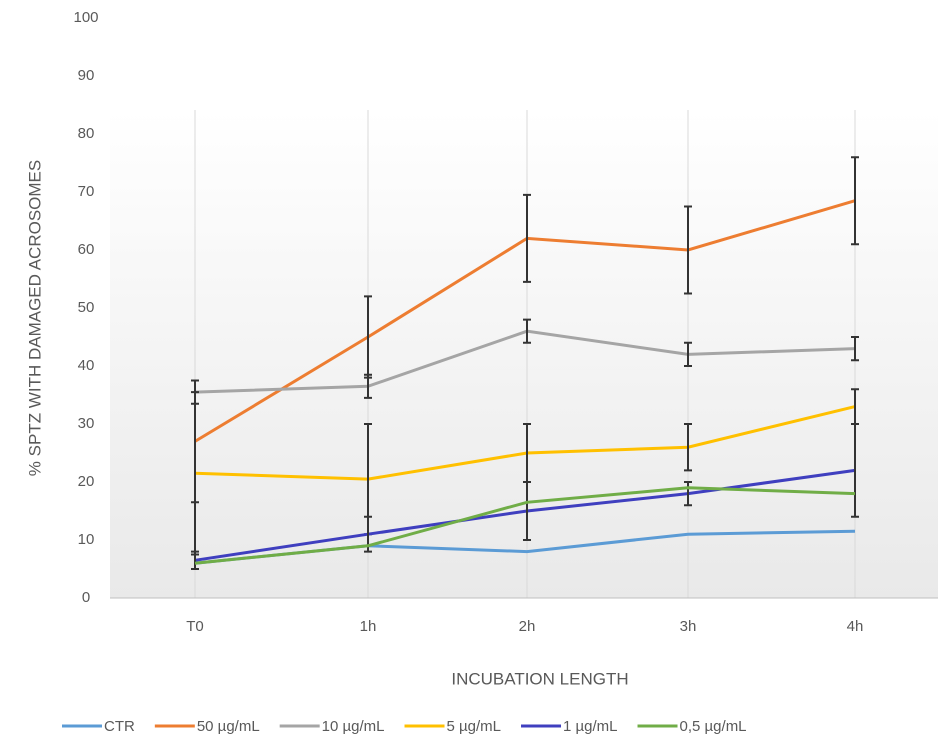  I want to click on y-tick-label: 70, so click(86, 191).